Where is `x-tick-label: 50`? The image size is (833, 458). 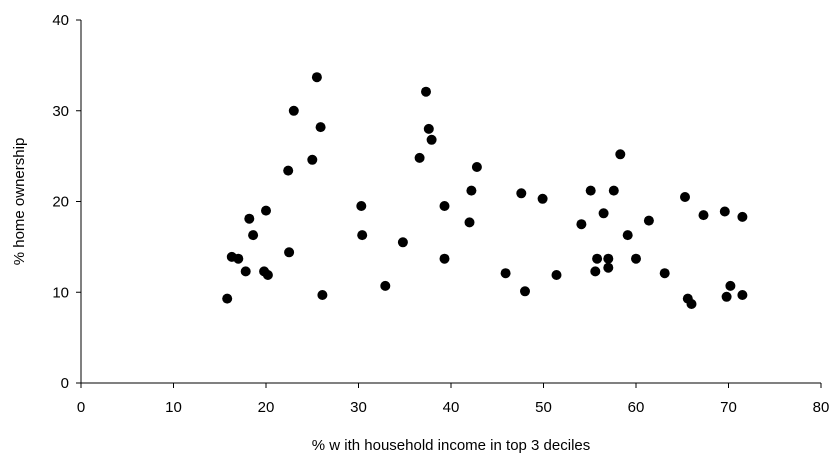
x-tick-label: 50 is located at coordinates (543, 407).